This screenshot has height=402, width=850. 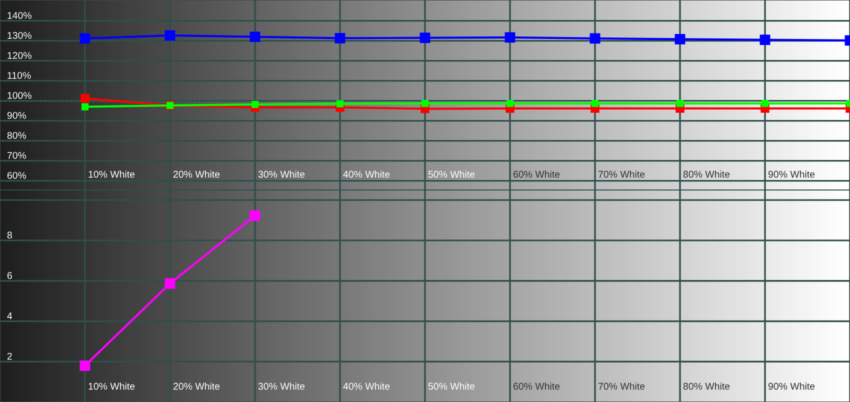 I want to click on y-tick-label: 140%, so click(x=20, y=15).